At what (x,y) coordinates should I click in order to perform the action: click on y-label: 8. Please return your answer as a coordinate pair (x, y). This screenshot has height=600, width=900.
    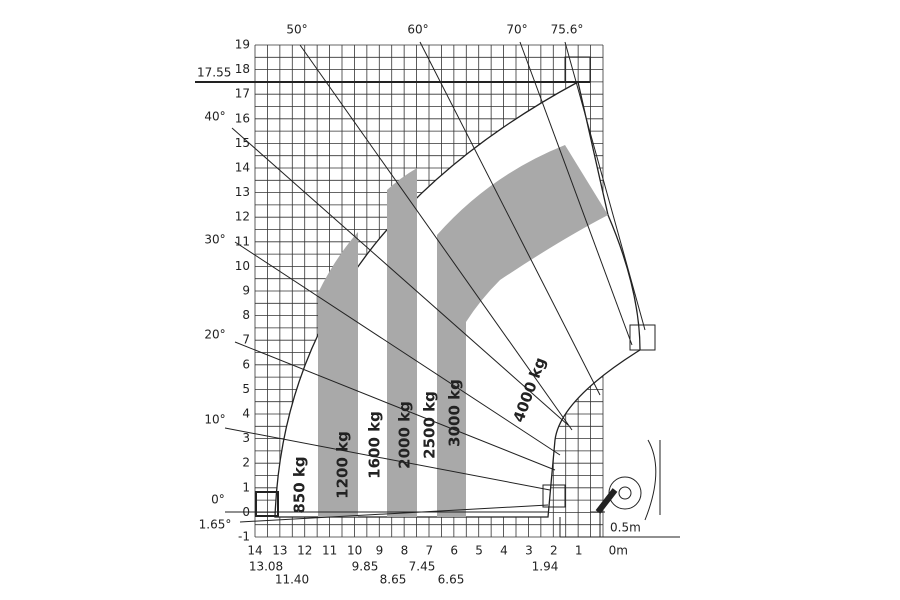
    Looking at the image, I should click on (246, 315).